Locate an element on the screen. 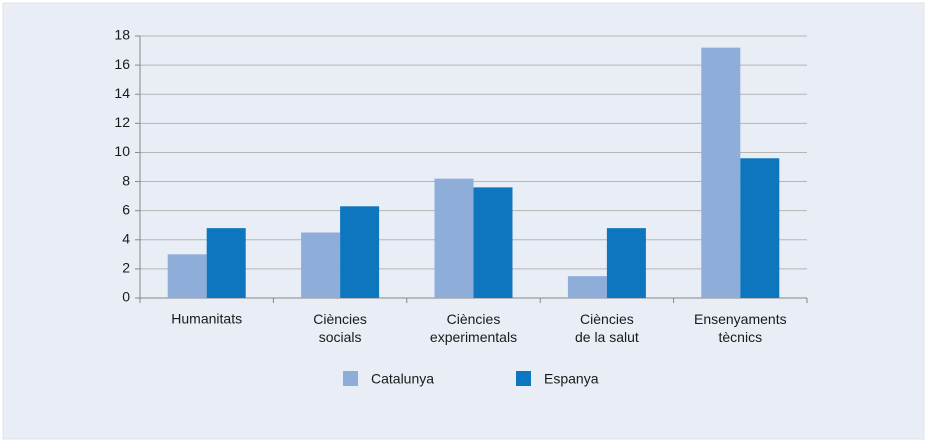  y-tick-label: 2 is located at coordinates (126, 268).